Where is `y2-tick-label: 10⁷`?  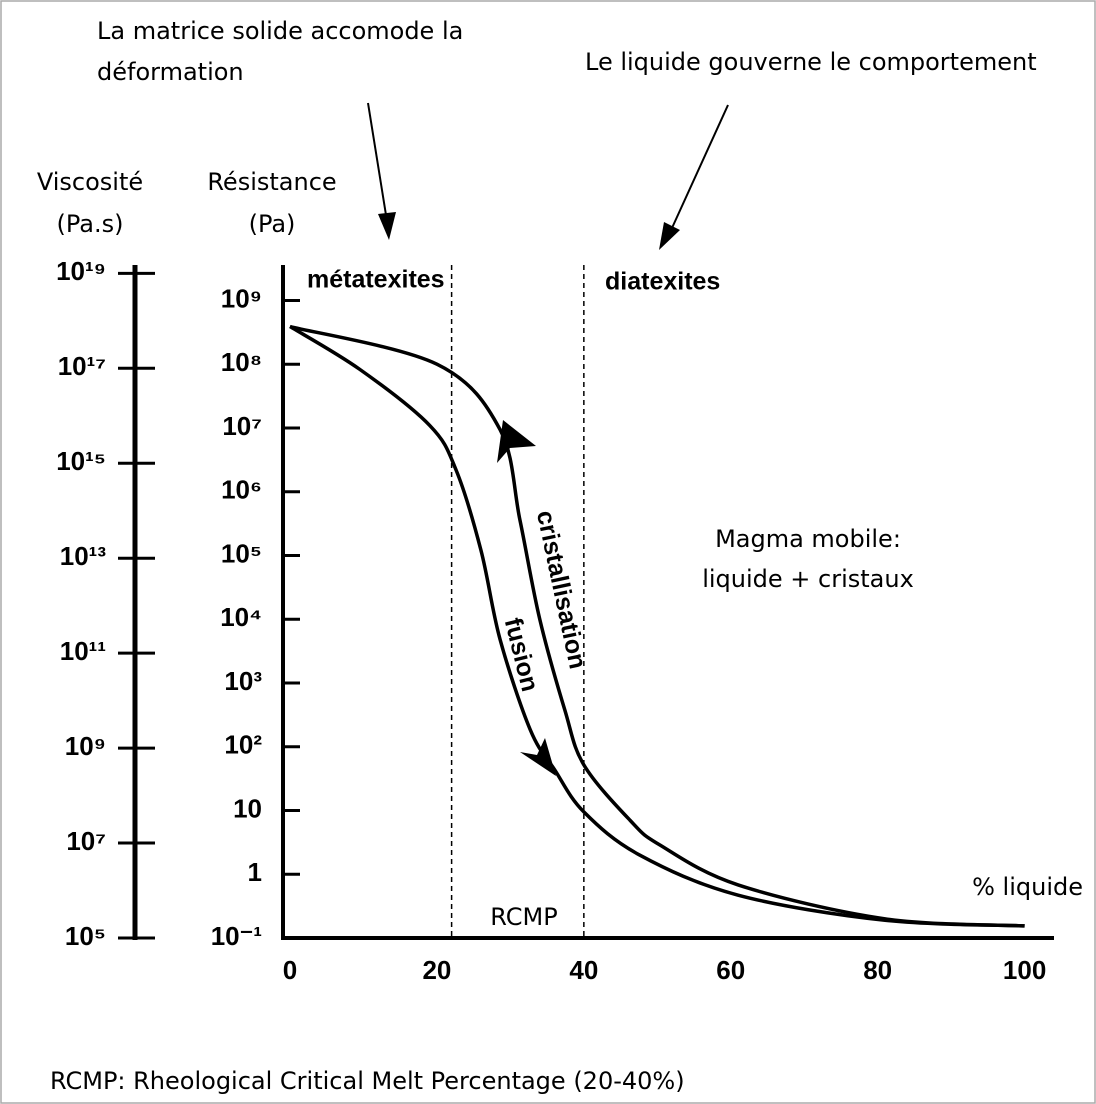
y2-tick-label: 10⁷ is located at coordinates (86, 841).